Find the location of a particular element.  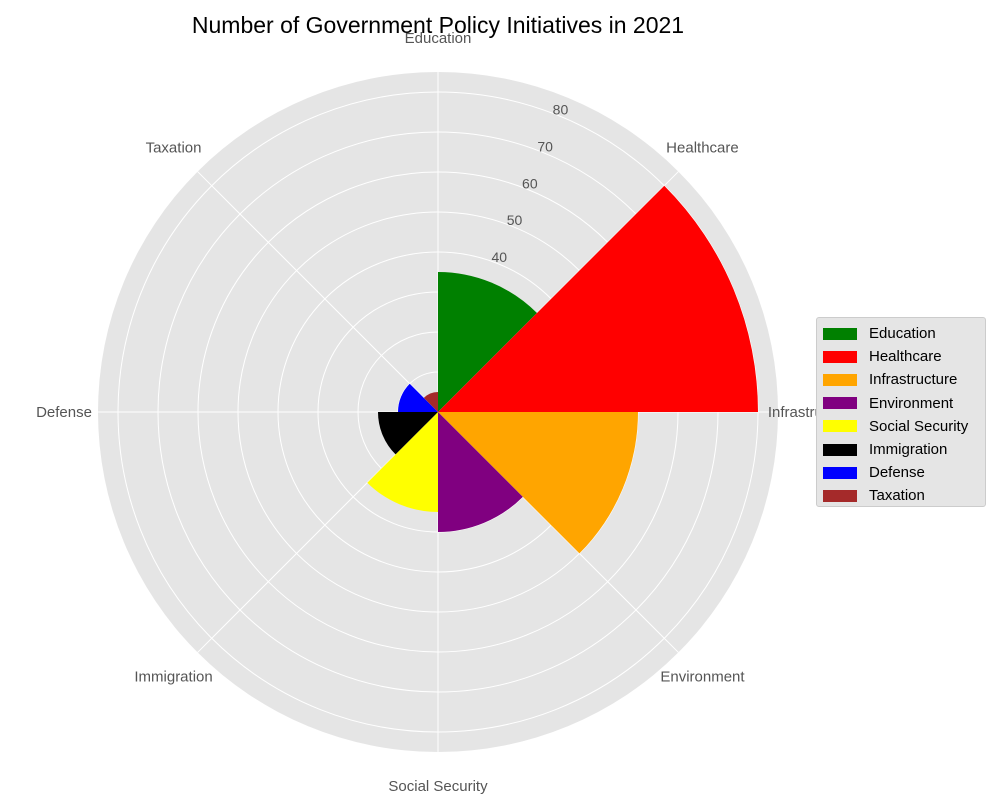

angular-tick-label: Immigration is located at coordinates (173, 676).